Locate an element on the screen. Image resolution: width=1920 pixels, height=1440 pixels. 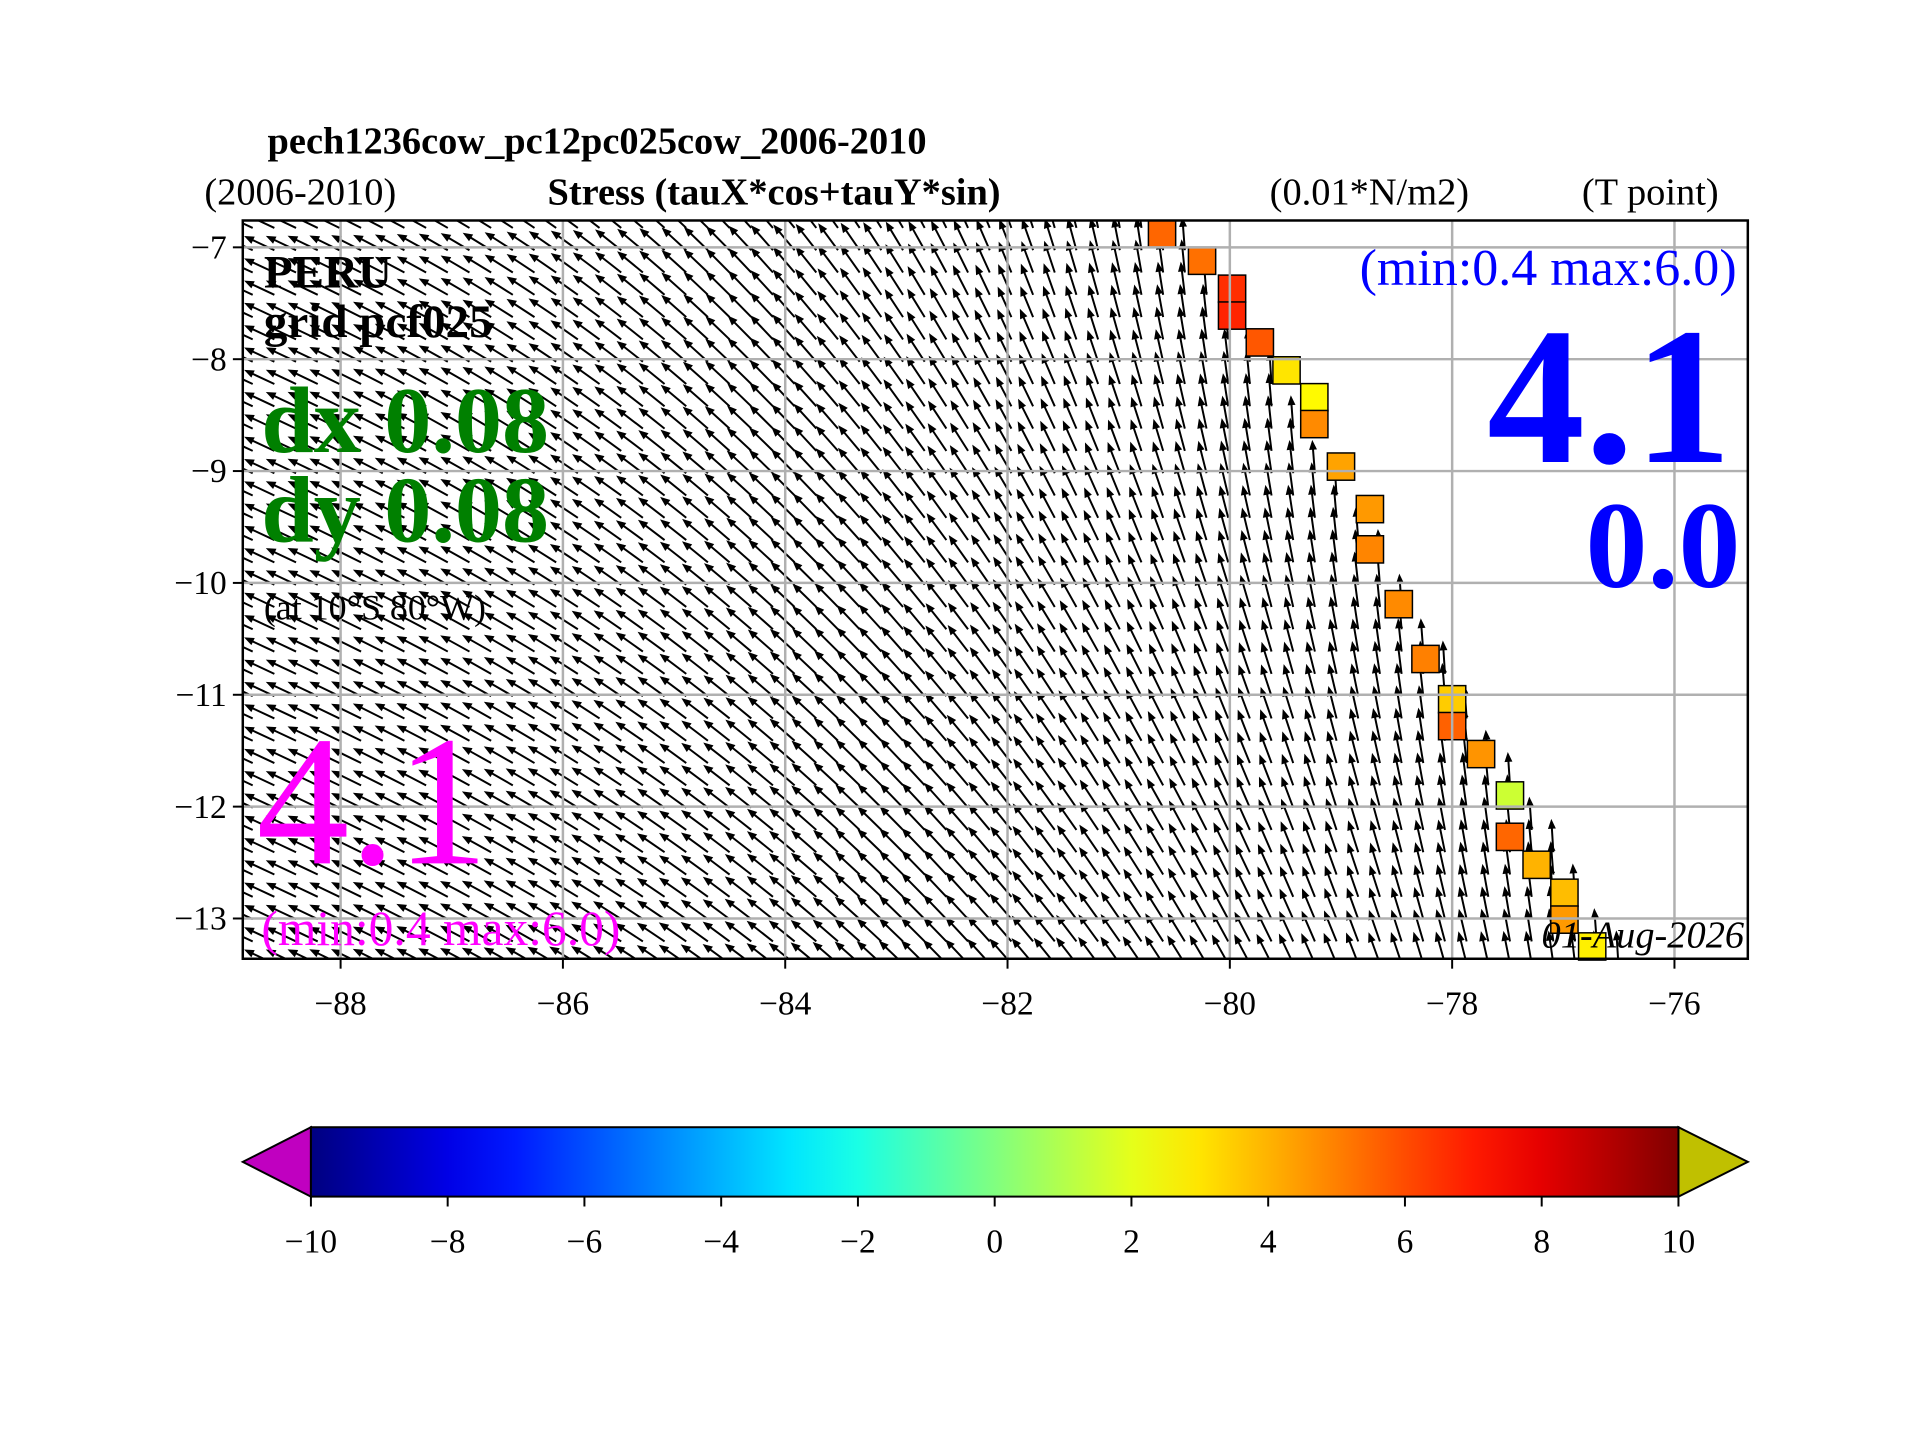
x-tick-label: −80 is located at coordinates (1230, 1004).